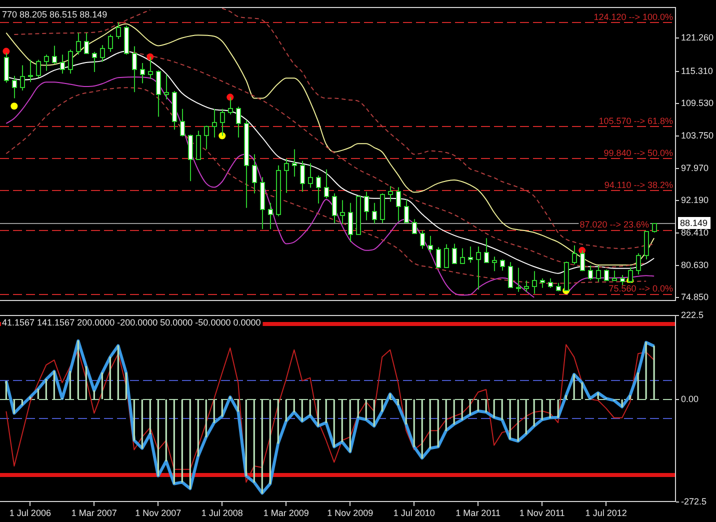 This screenshot has width=716, height=522. Describe the element at coordinates (697, 37) in the screenshot. I see `y-tick-label: 121.260` at that location.